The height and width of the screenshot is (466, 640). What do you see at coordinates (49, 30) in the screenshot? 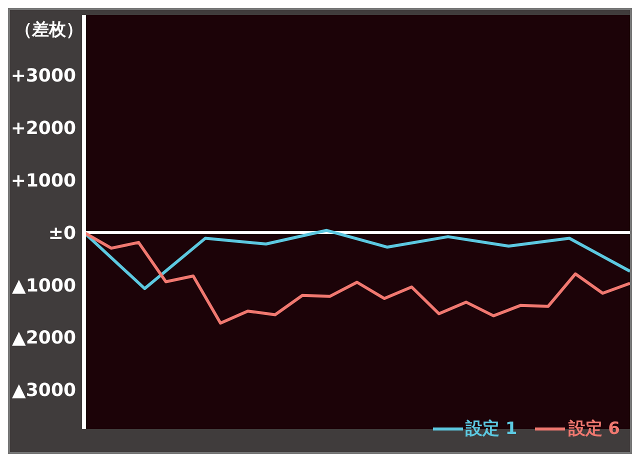
I see `y-axis-title: （差枚）` at bounding box center [49, 30].